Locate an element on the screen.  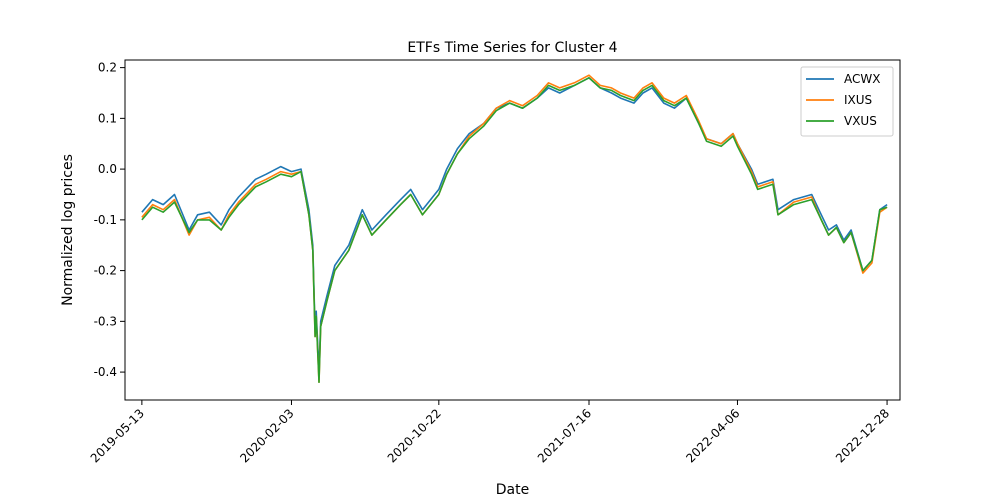
y-axis-title: Normalized log prices is located at coordinates (68, 230).